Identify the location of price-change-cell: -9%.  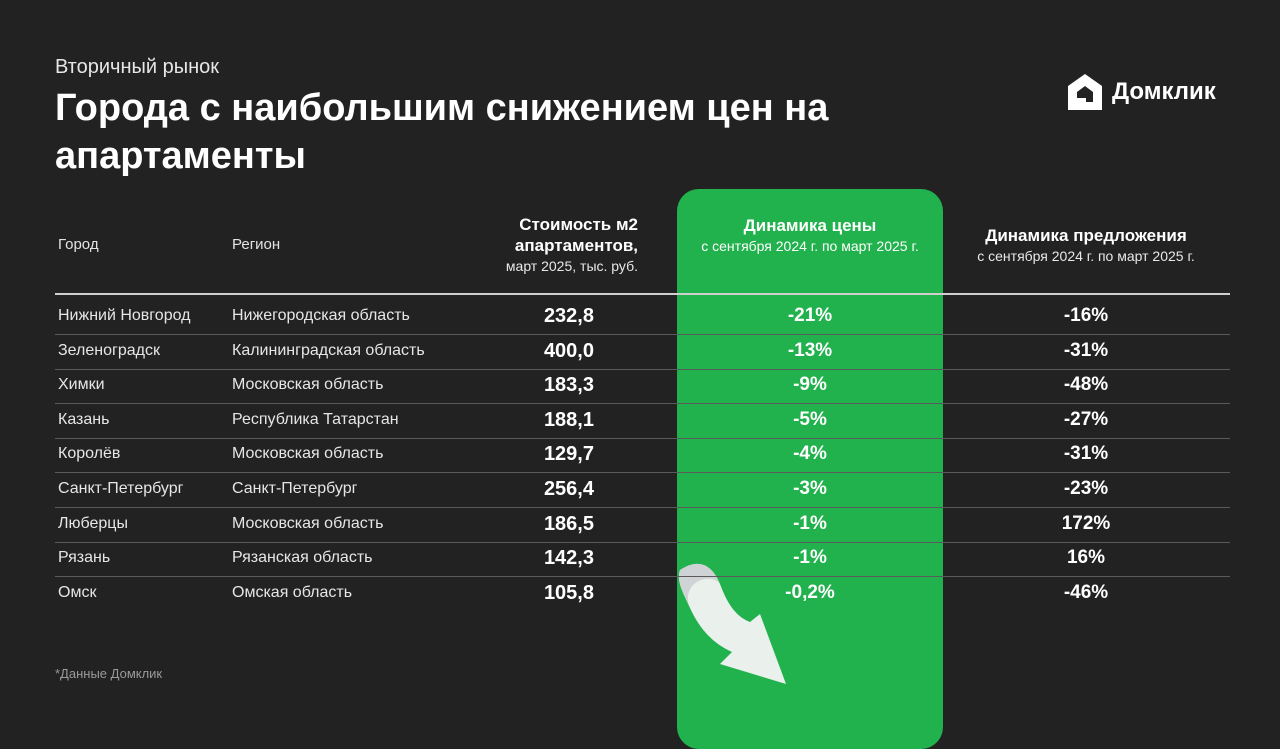
(810, 384).